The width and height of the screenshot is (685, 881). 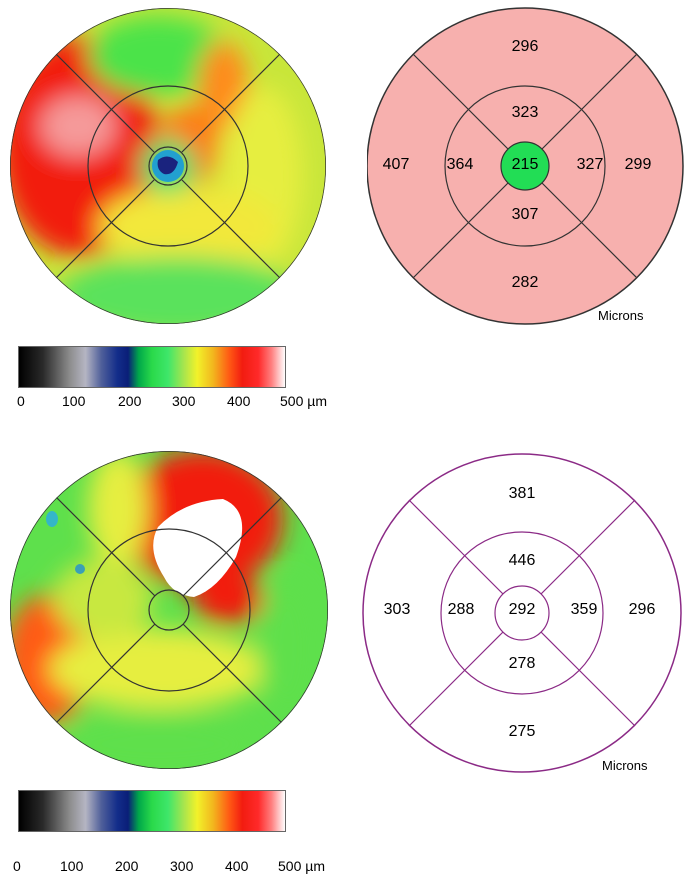 I want to click on top-inner-bottom-value: 307, so click(x=525, y=214).